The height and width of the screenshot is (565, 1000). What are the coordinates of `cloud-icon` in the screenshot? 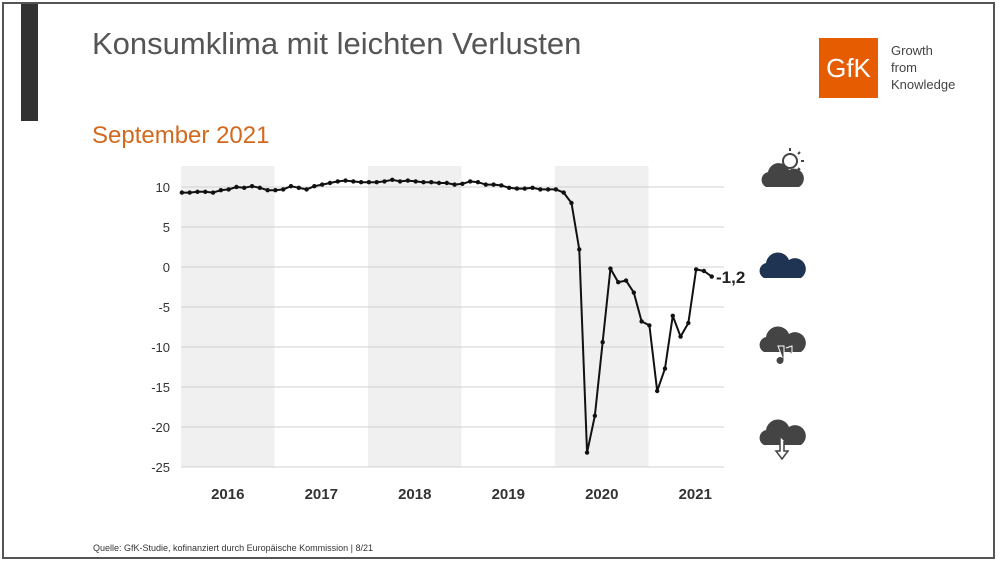 It's located at (782, 265).